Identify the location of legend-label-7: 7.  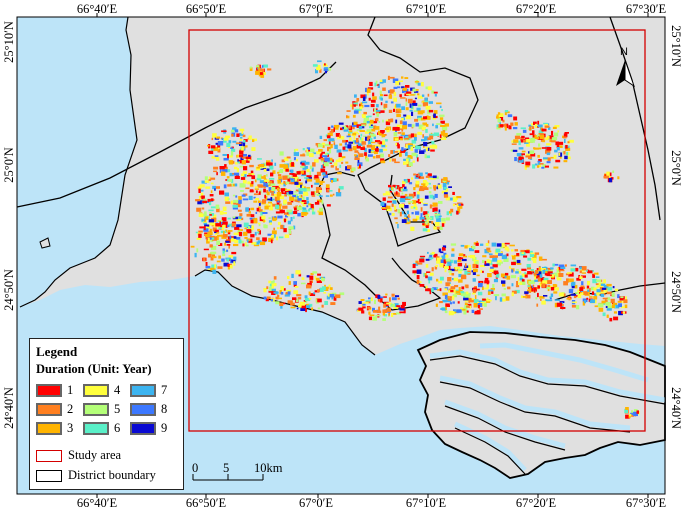
(164, 390).